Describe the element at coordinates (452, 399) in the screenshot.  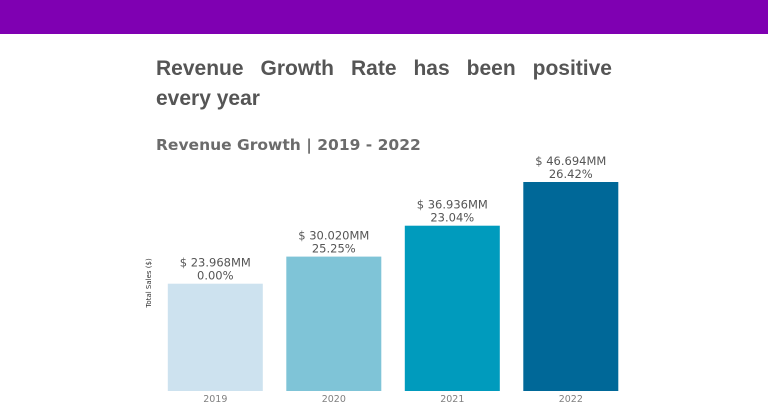
I see `x-tick-2021: 2021` at that location.